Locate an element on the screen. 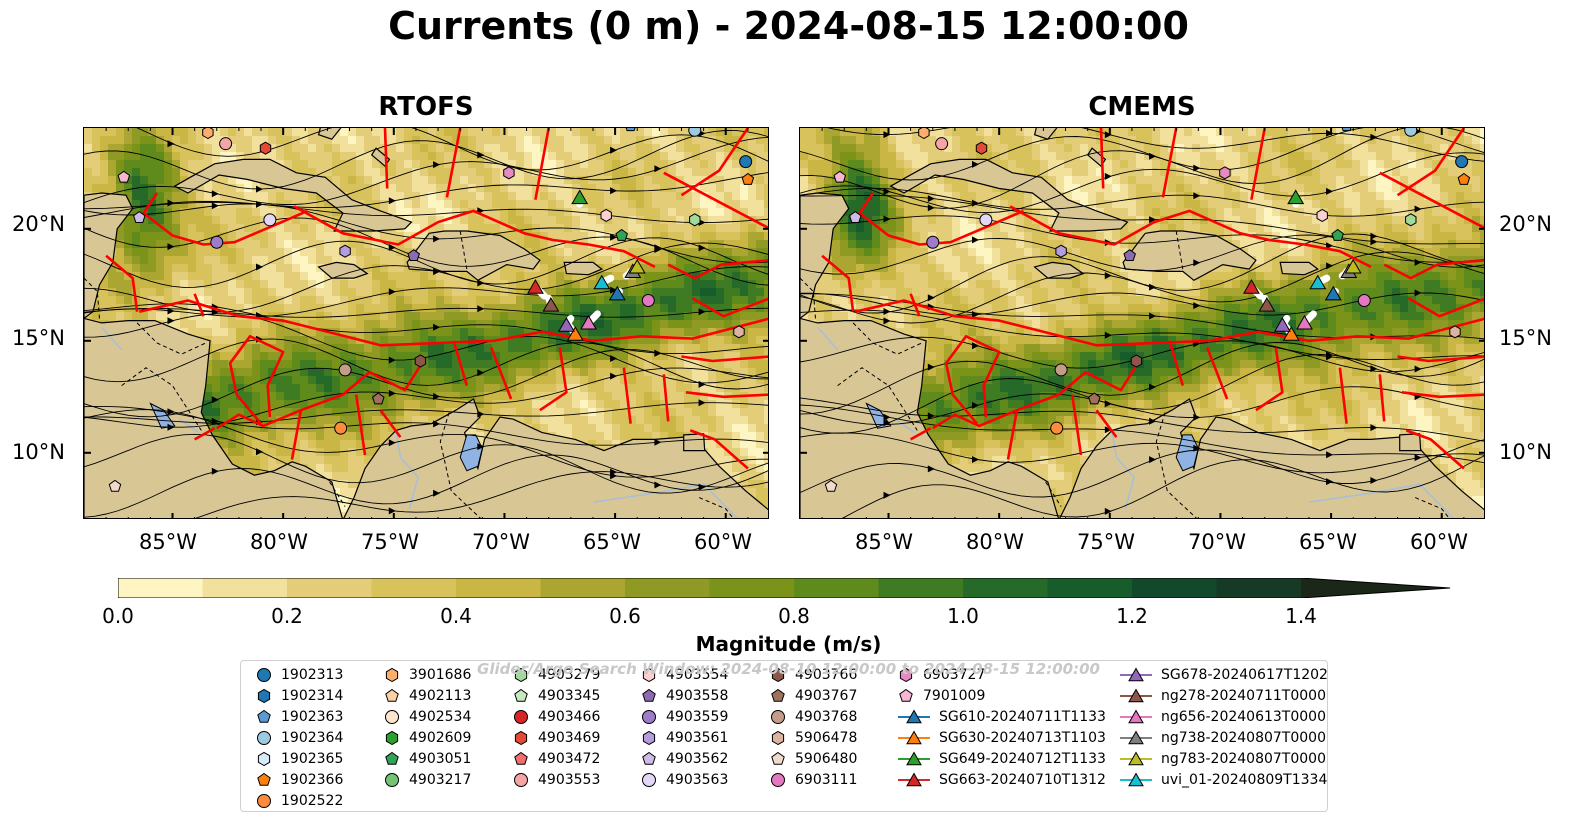 This screenshot has width=1577, height=829. lon-tick-label: 85°W is located at coordinates (168, 542).